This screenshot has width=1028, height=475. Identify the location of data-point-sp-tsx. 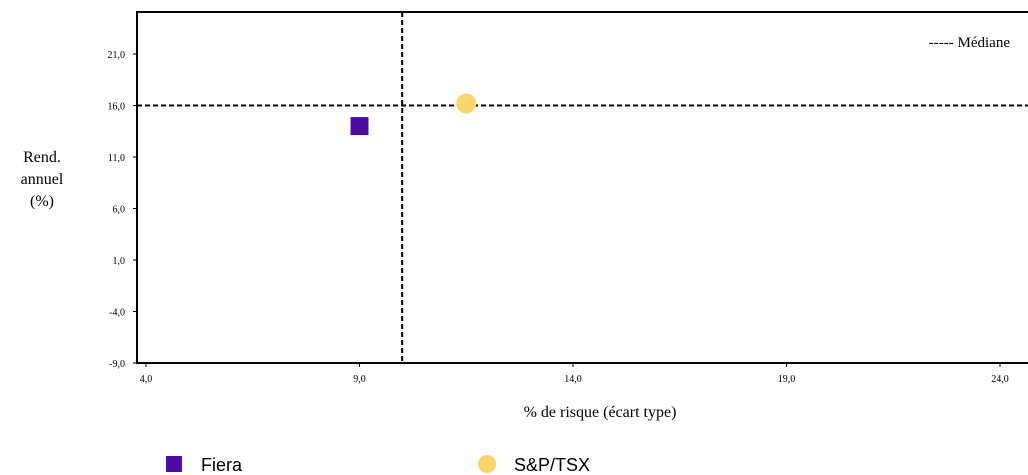
(466, 103).